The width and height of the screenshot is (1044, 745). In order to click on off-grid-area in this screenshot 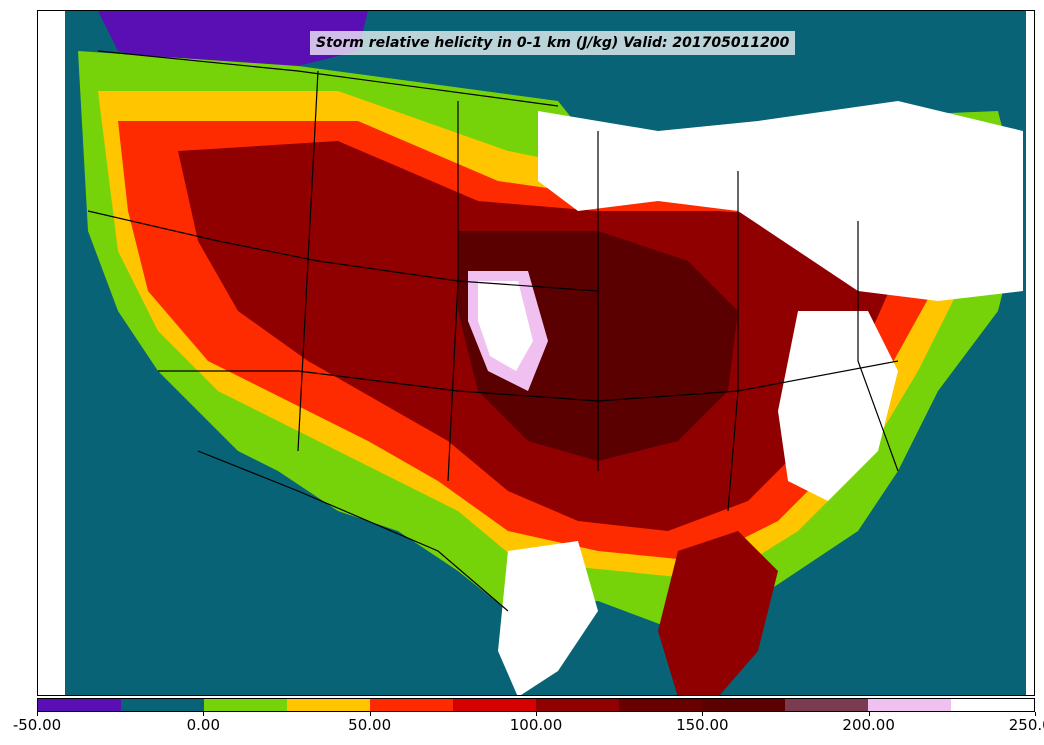, I will do `click(51, 353)`.